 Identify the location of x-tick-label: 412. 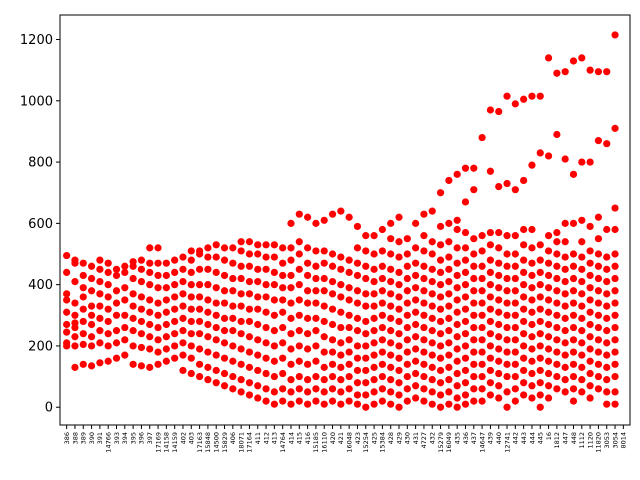
(266, 438).